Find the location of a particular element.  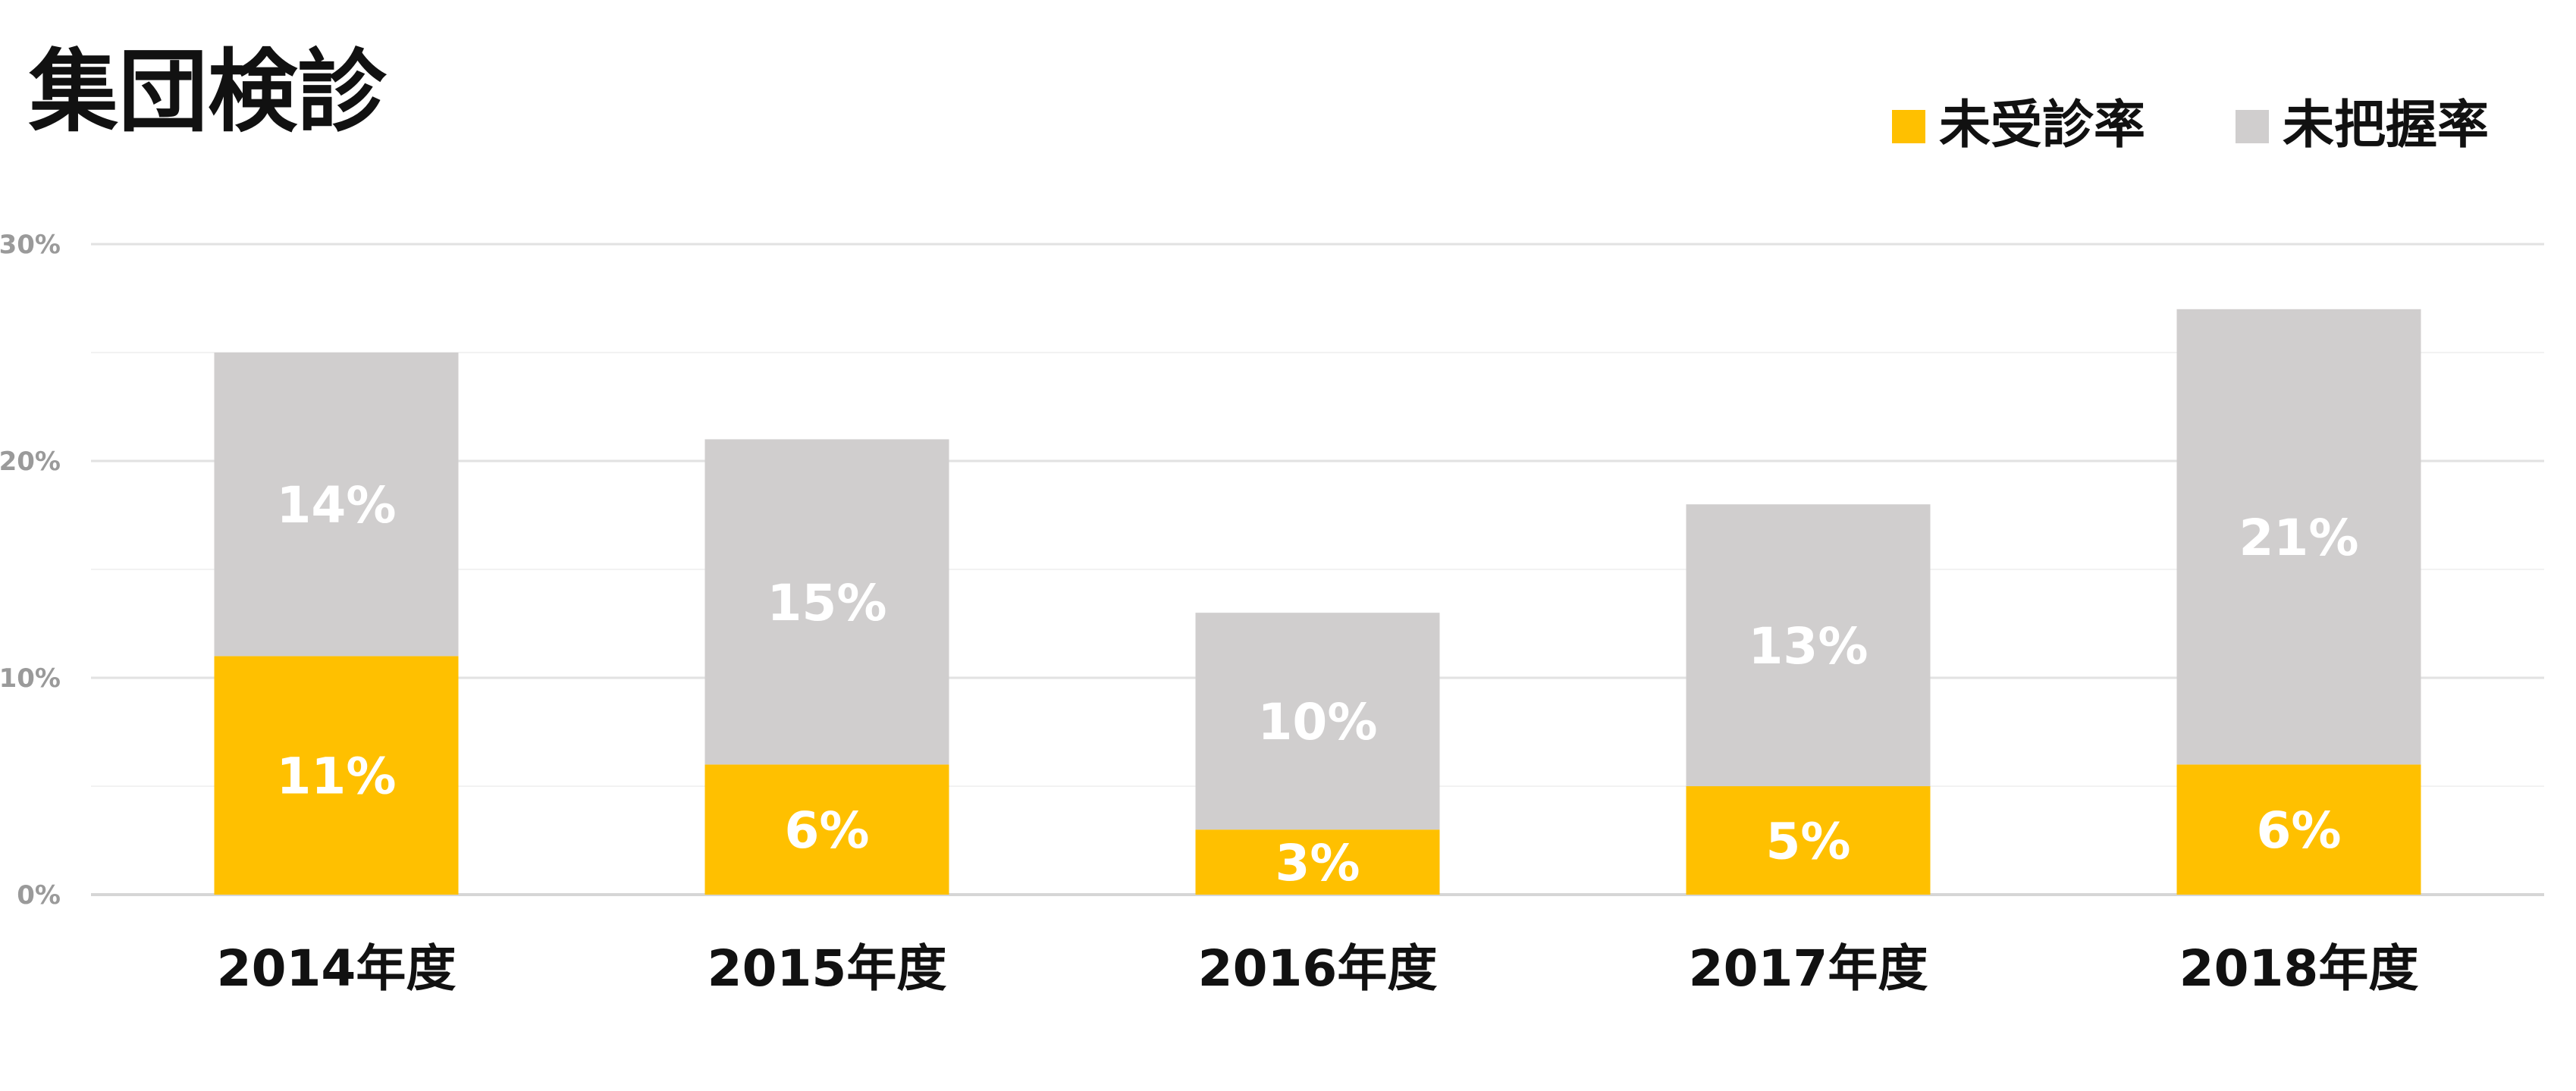

x-tick-label: 2015年度 is located at coordinates (827, 969).